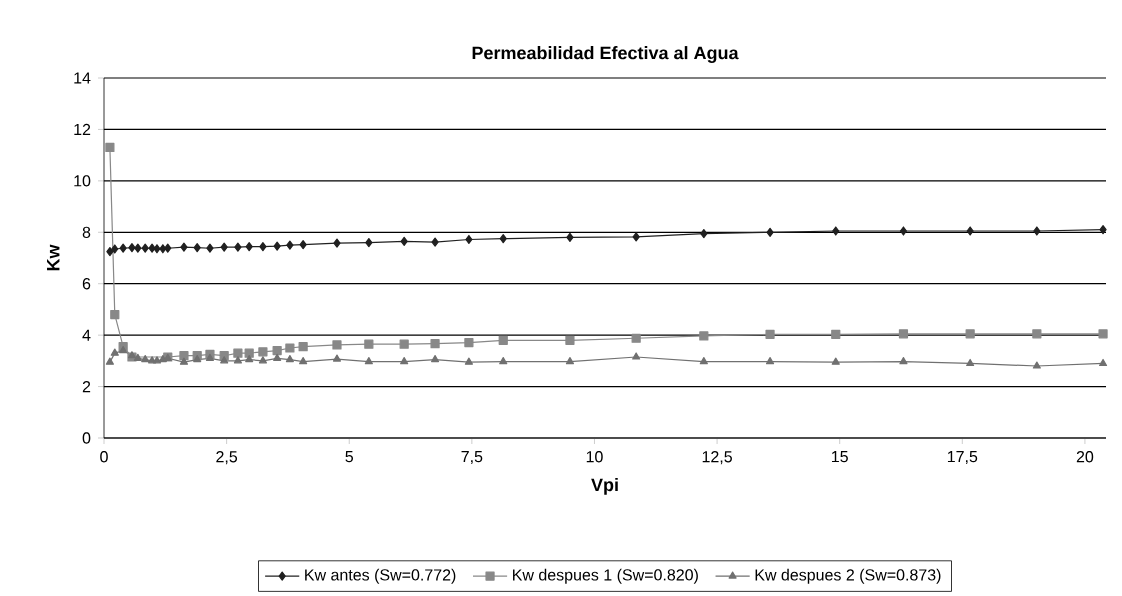  Describe the element at coordinates (717, 458) in the screenshot. I see `x-tick-label: 12,5` at that location.